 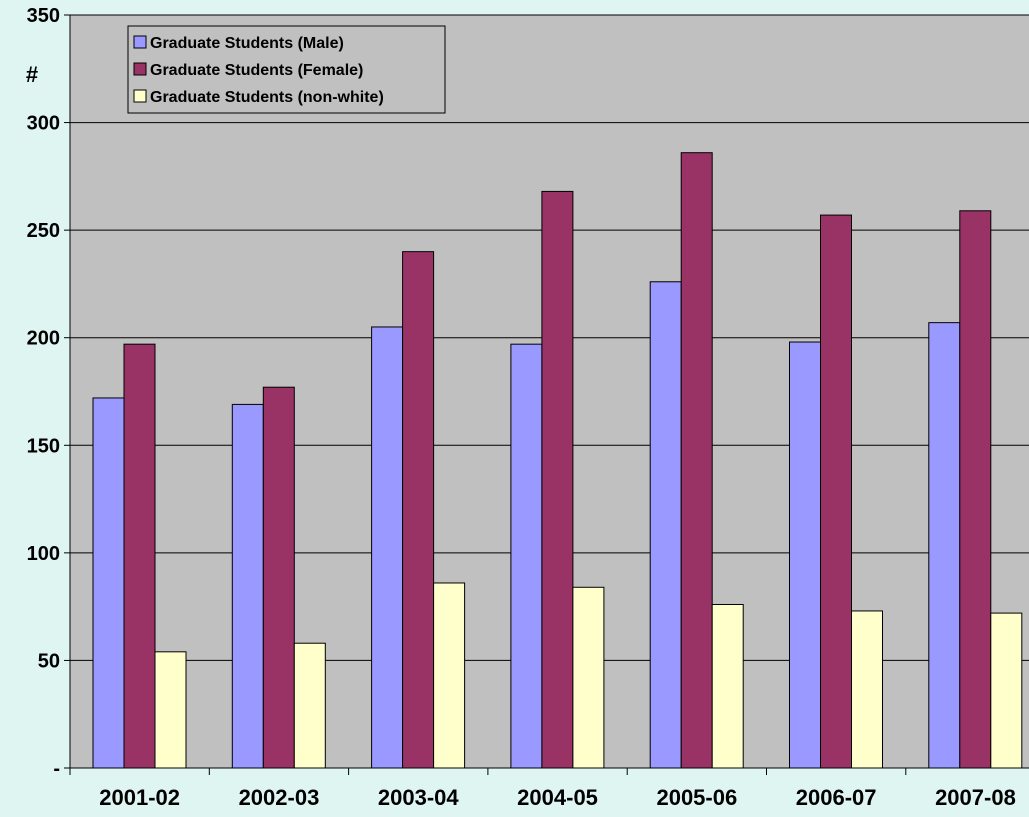 What do you see at coordinates (557, 797) in the screenshot?
I see `x-tick-label: 2004-05` at bounding box center [557, 797].